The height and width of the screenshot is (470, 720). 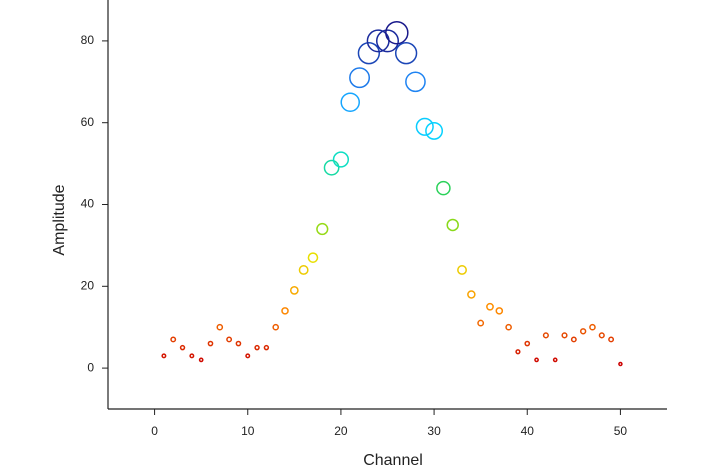 I want to click on x-tick-label: 20, so click(x=341, y=431).